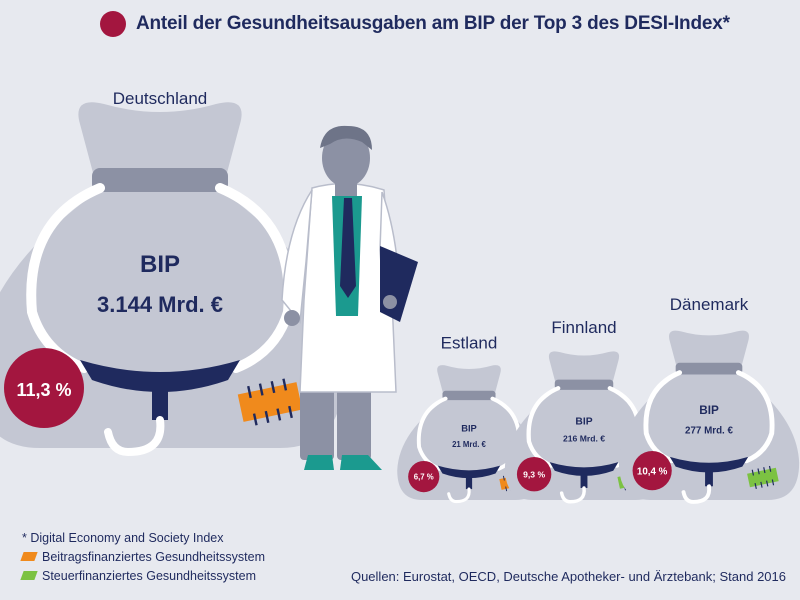 The image size is (800, 600). I want to click on share-value: 9,3 %, so click(534, 475).